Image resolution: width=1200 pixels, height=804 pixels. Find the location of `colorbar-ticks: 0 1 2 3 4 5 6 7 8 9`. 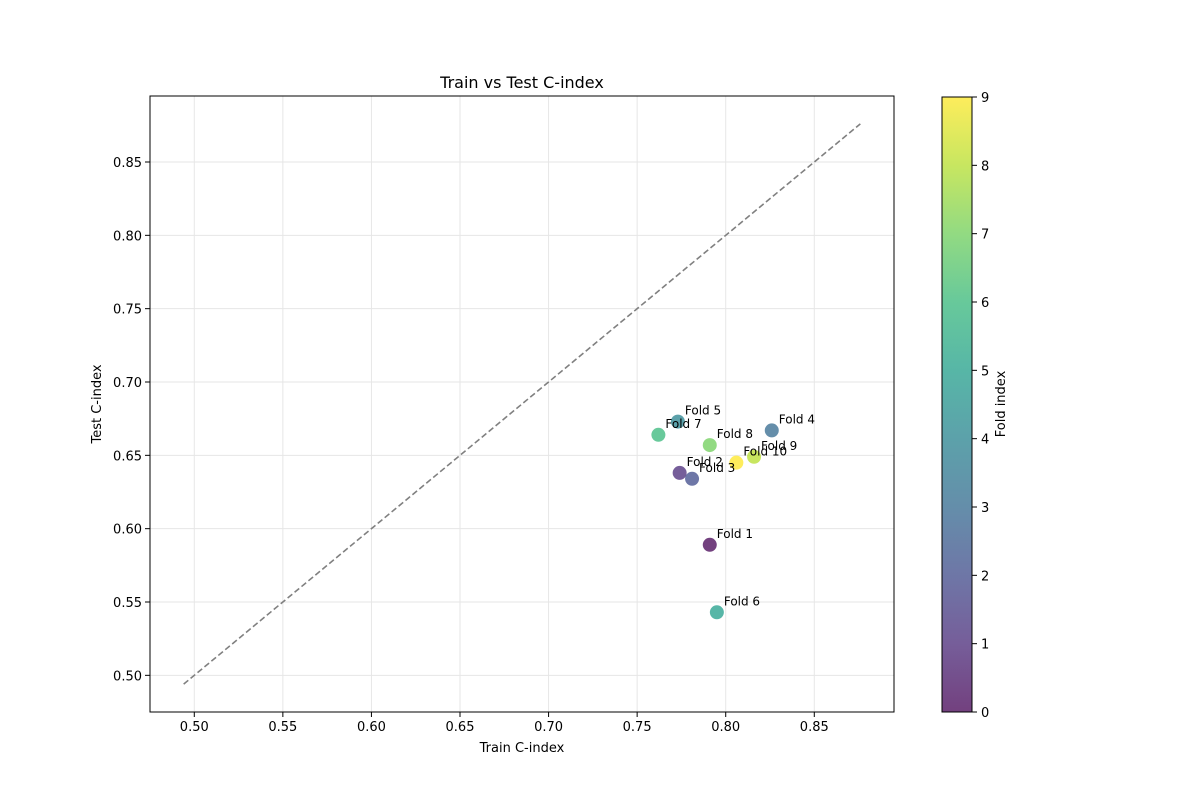

colorbar-ticks: 0 1 2 3 4 5 6 7 8 9 is located at coordinates (980, 406).